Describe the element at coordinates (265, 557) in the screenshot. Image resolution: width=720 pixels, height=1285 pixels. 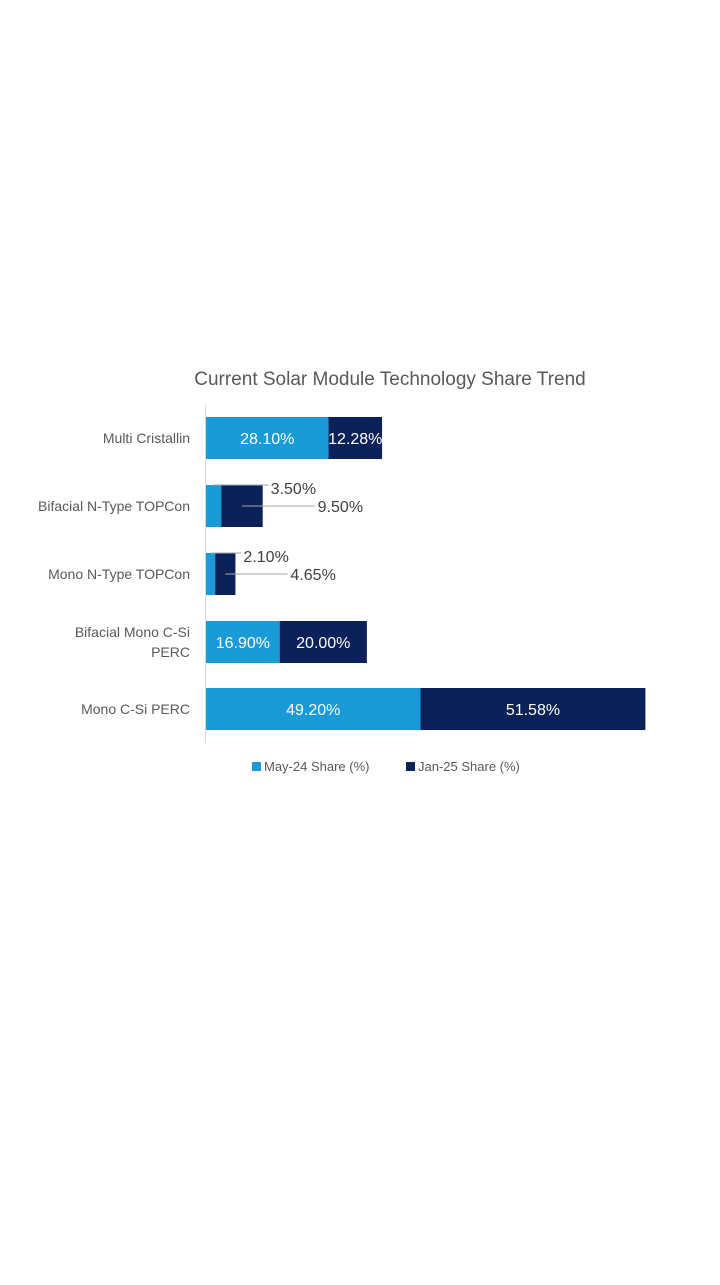
I see `data-label: 2.10%` at that location.